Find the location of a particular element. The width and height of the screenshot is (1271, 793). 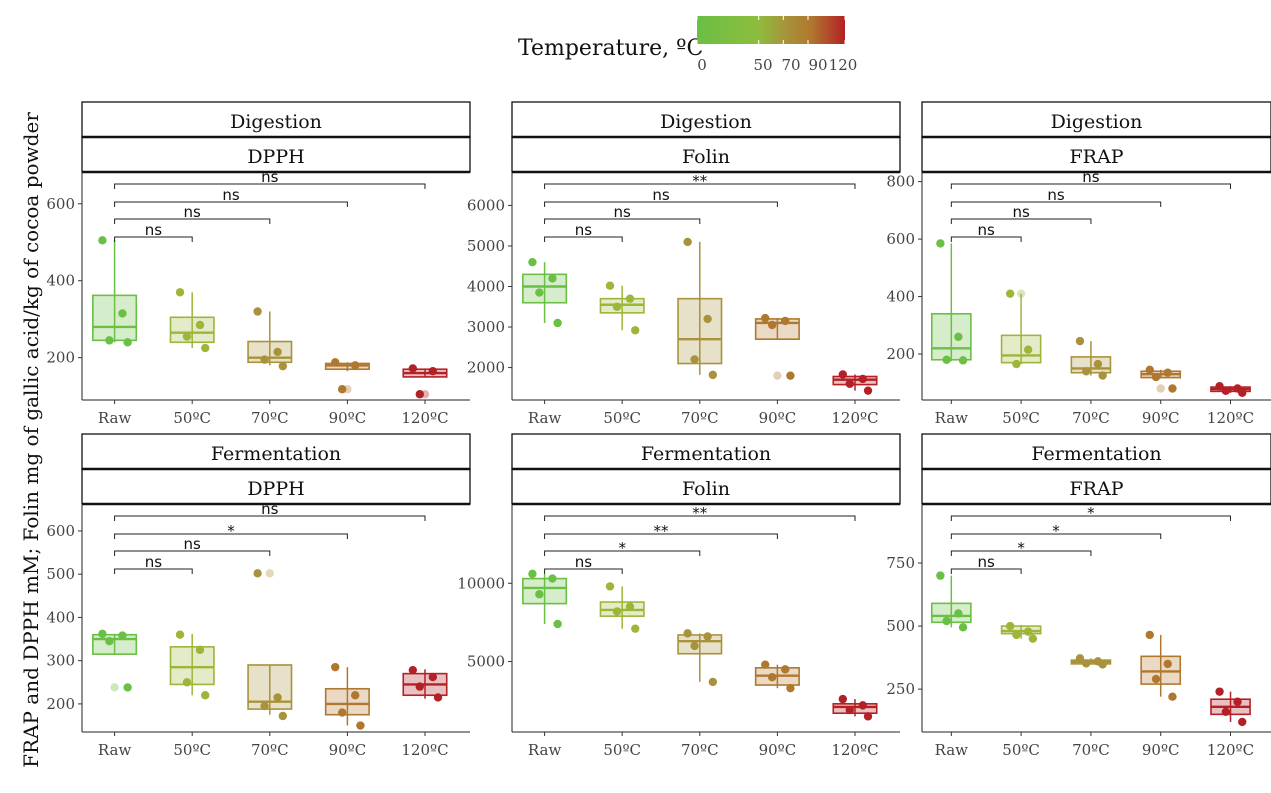

legend-tick-label: 70 is located at coordinates (790, 65).